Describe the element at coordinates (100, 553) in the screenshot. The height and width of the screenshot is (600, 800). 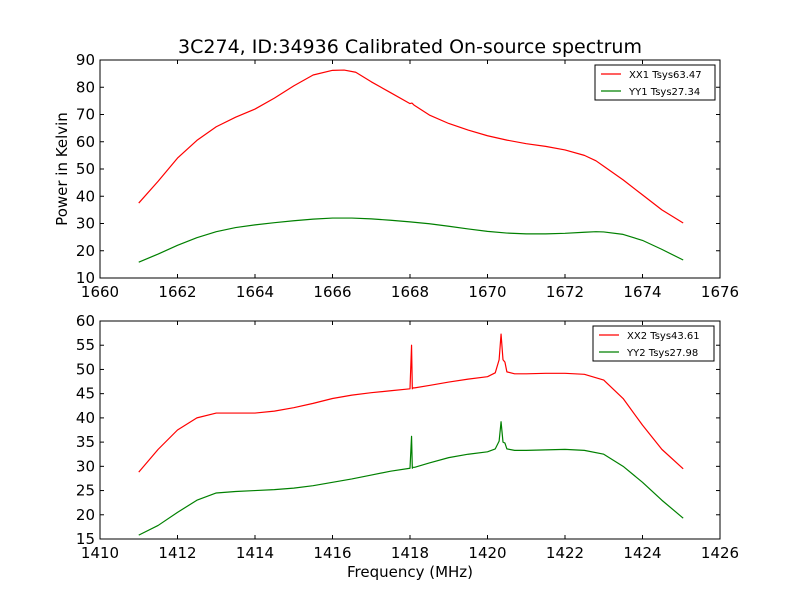
I see `x-tick-label: 1410` at that location.